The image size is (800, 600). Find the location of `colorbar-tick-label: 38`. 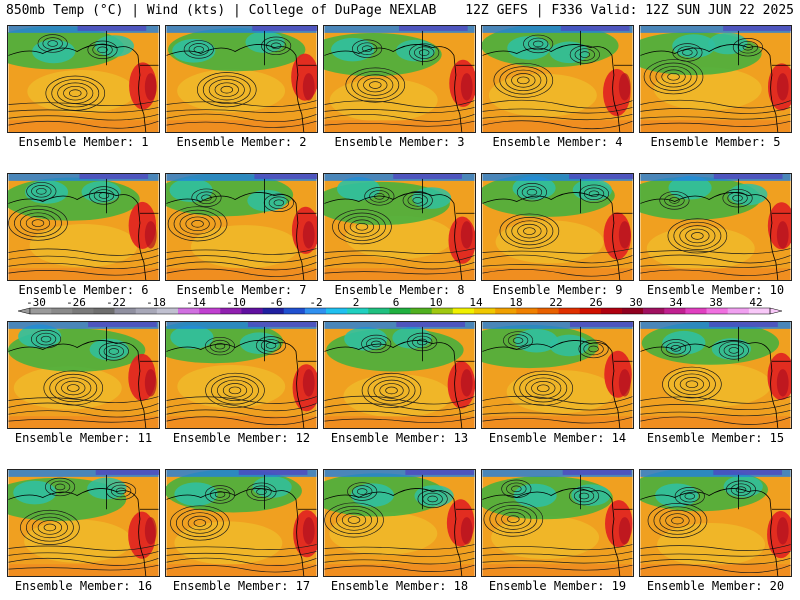

colorbar-tick-label: 38 is located at coordinates (715, 302).